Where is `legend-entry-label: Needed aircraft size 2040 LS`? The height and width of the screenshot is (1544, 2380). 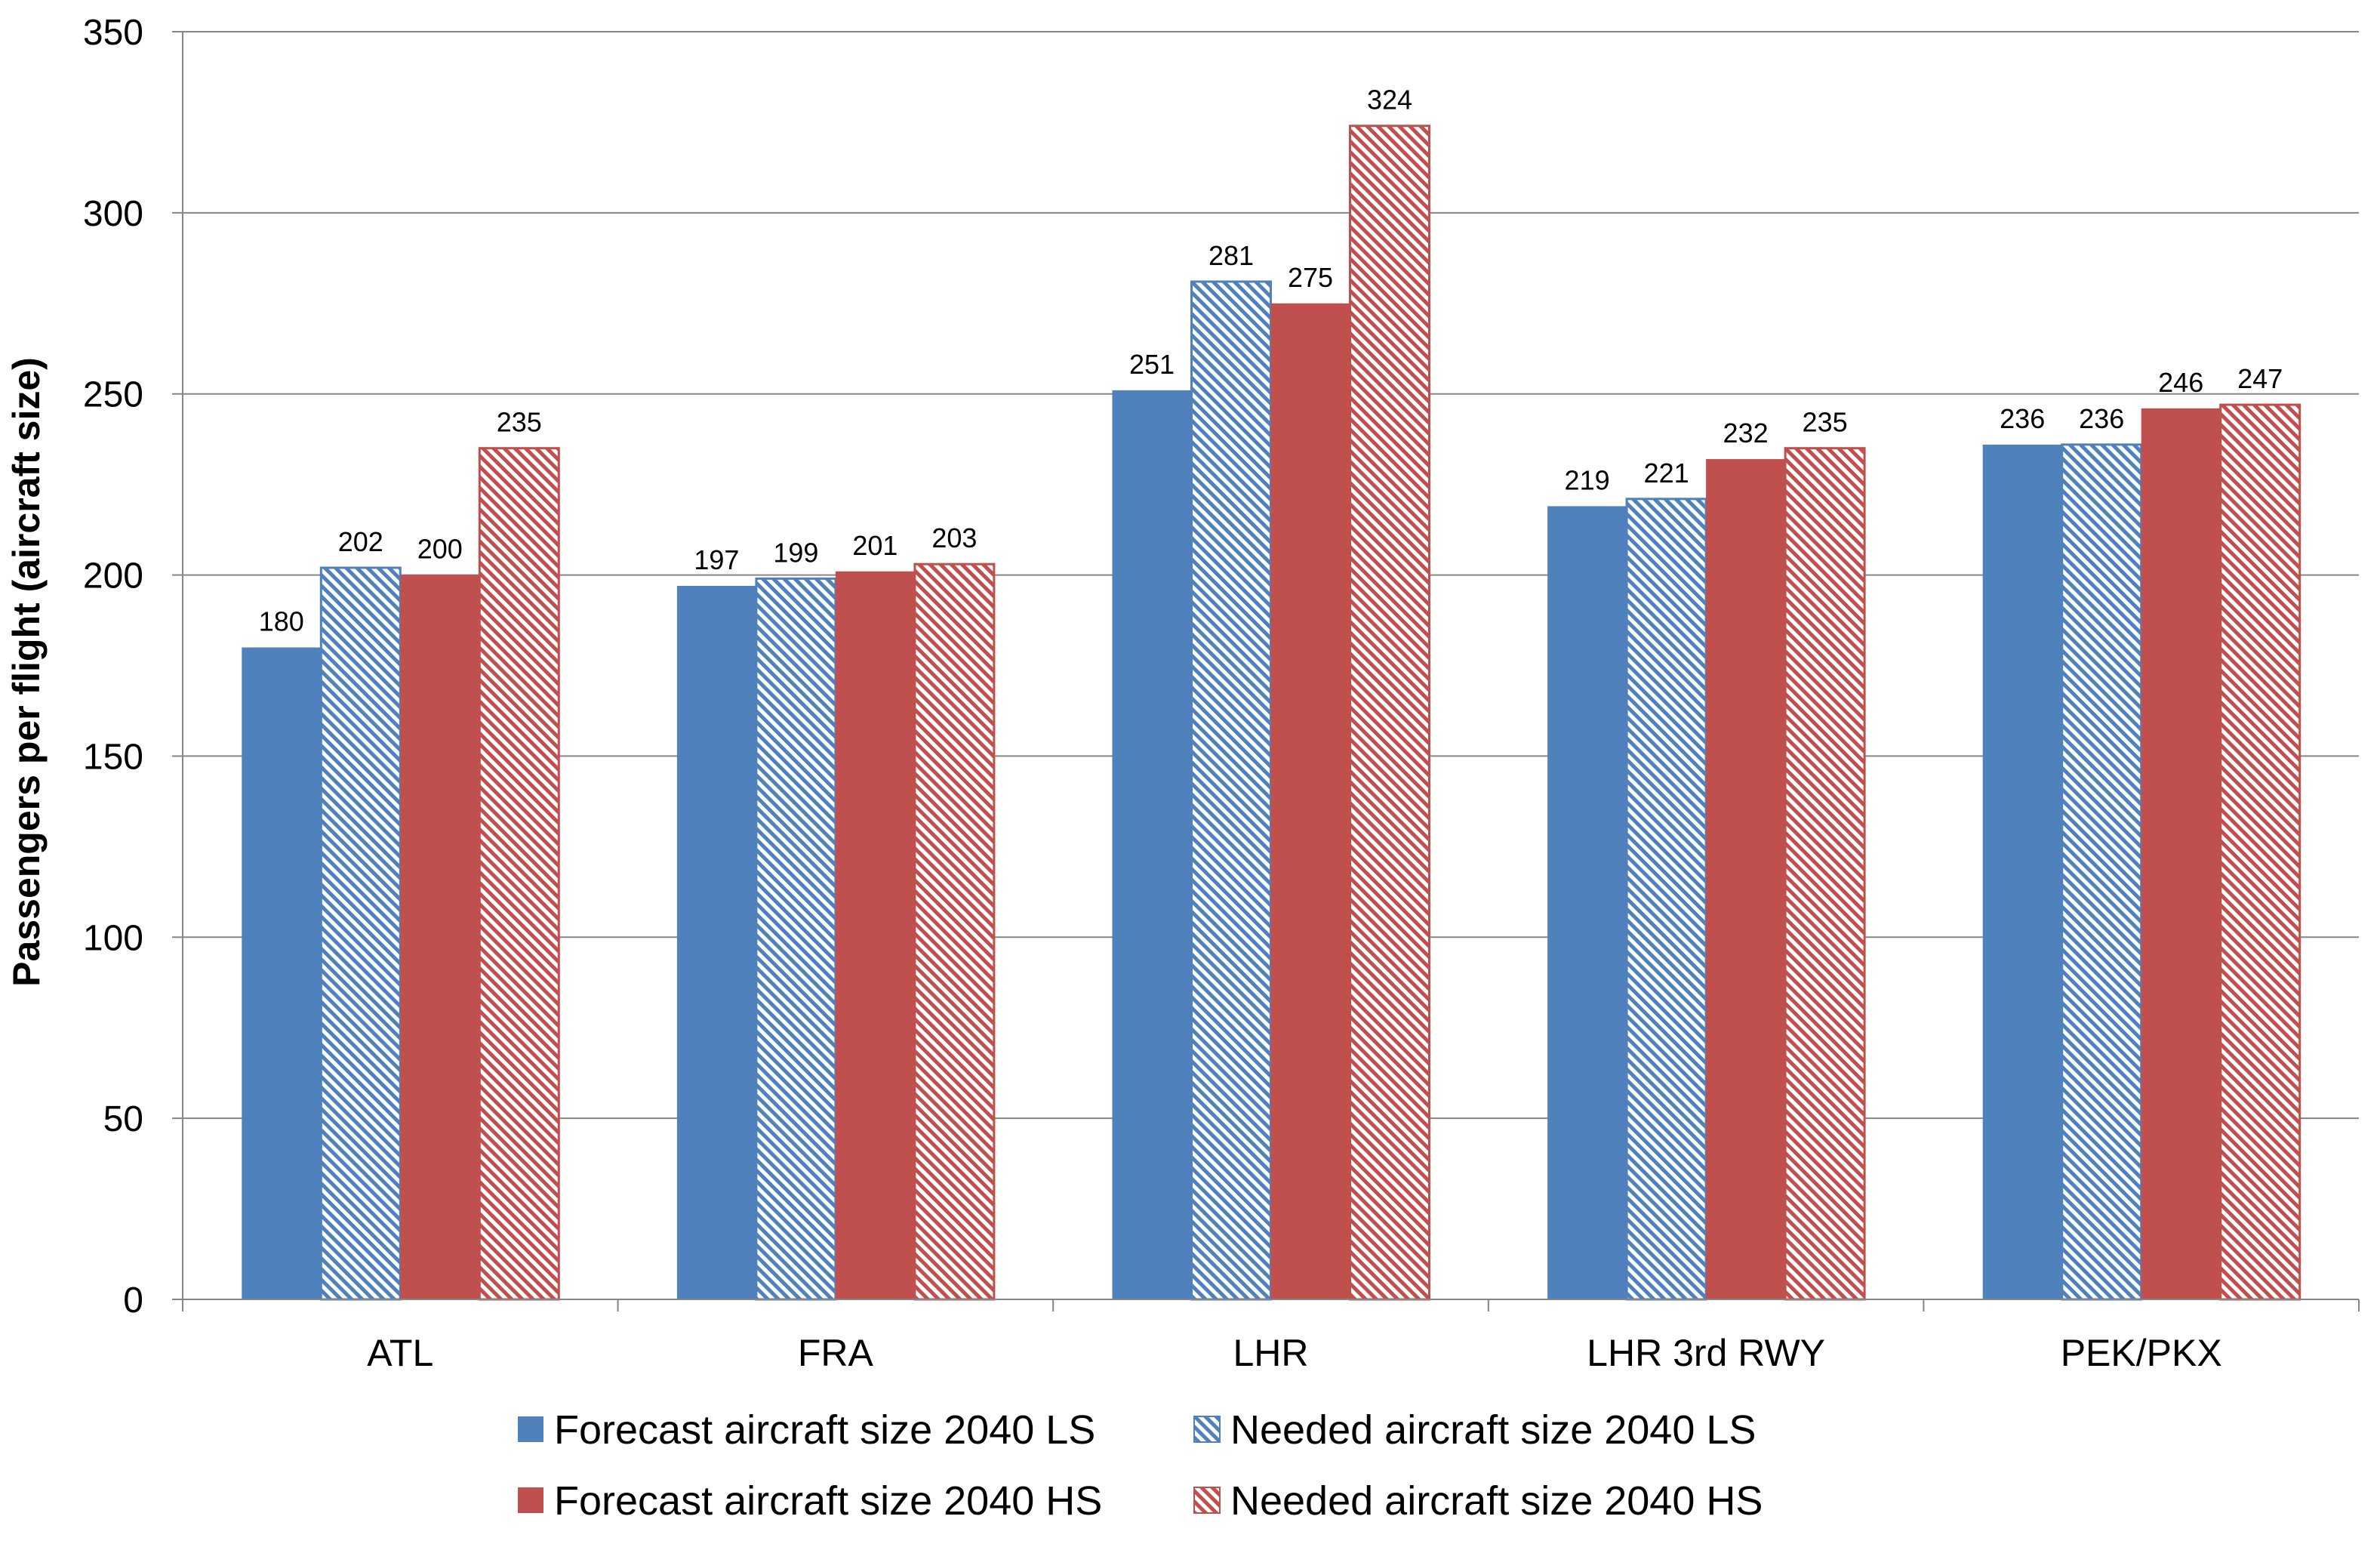
legend-entry-label: Needed aircraft size 2040 LS is located at coordinates (1493, 1430).